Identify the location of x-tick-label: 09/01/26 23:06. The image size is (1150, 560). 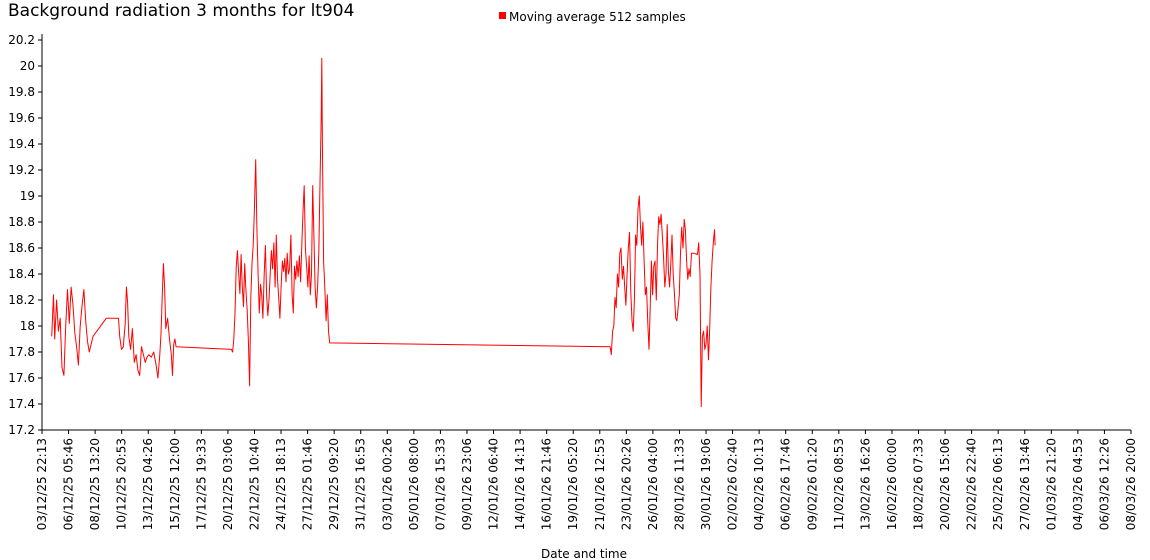
(467, 484).